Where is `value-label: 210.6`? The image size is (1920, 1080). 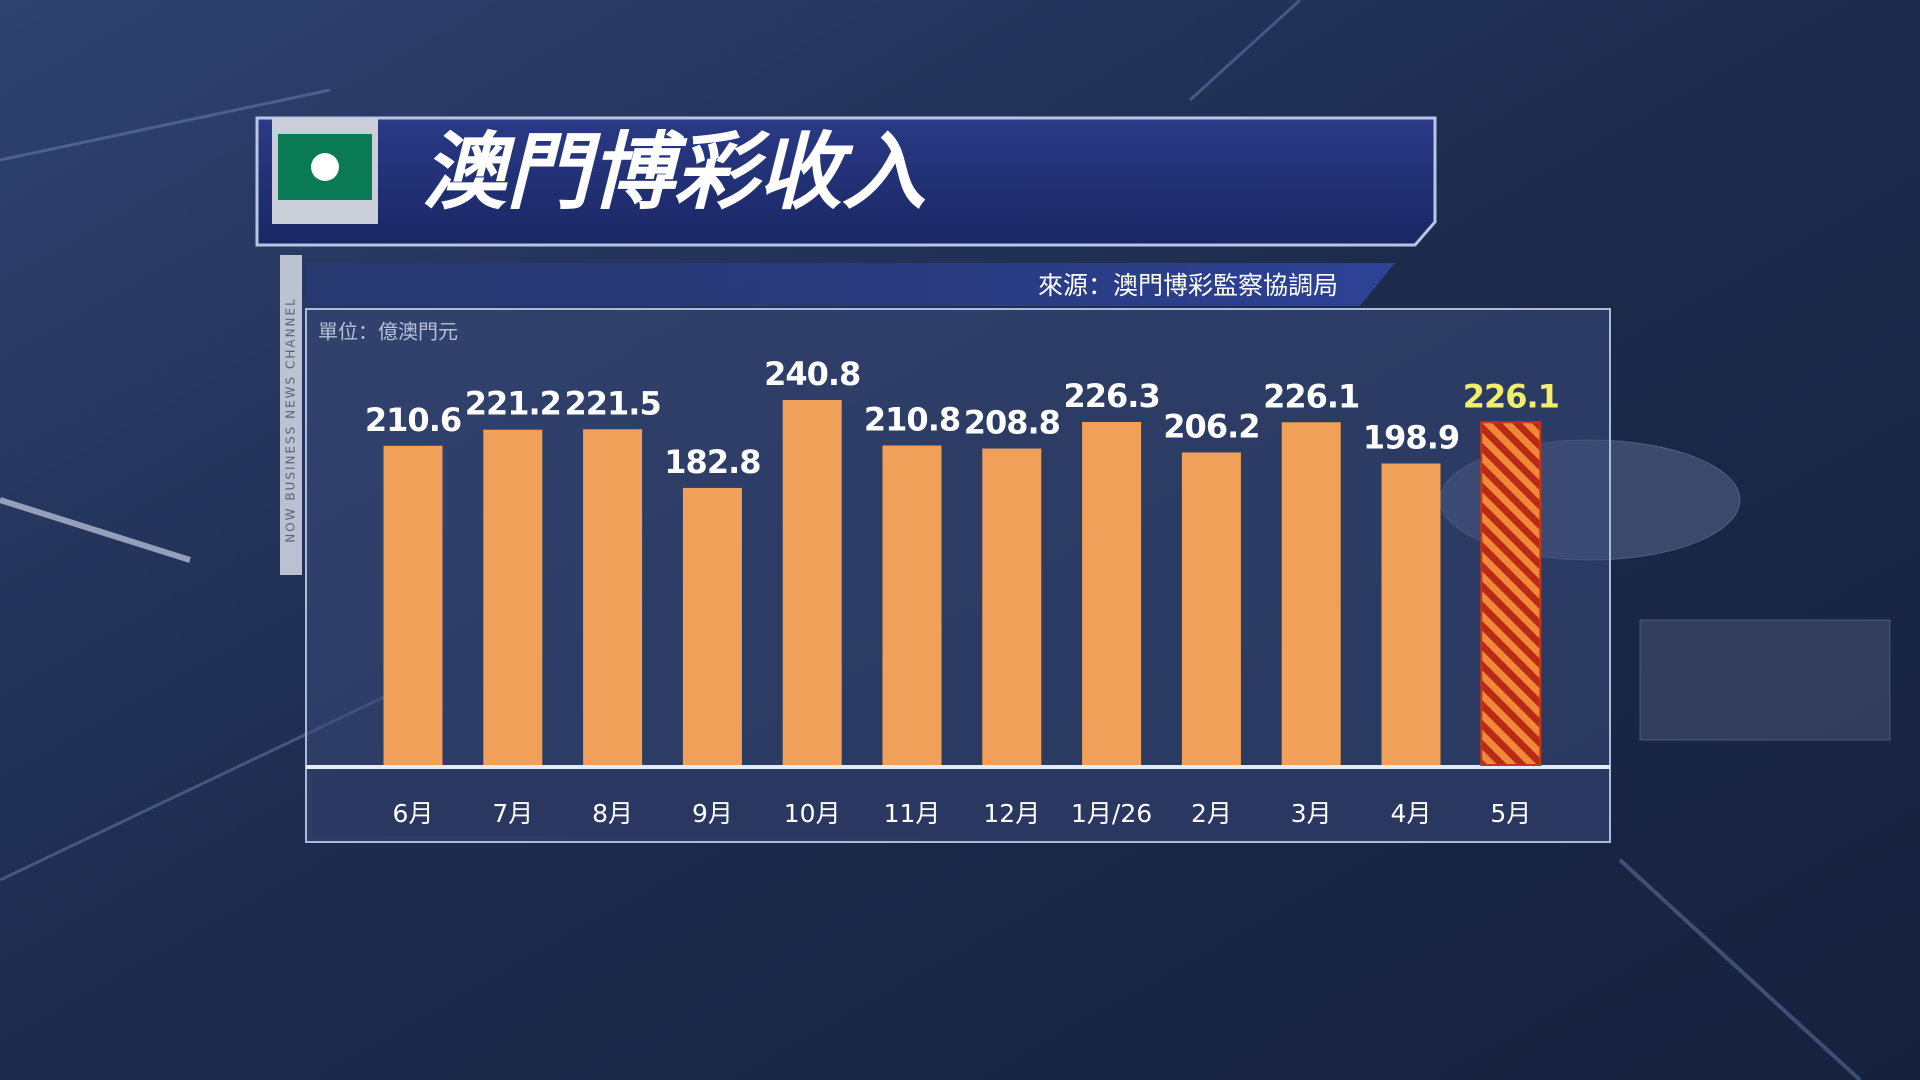 value-label: 210.6 is located at coordinates (413, 420).